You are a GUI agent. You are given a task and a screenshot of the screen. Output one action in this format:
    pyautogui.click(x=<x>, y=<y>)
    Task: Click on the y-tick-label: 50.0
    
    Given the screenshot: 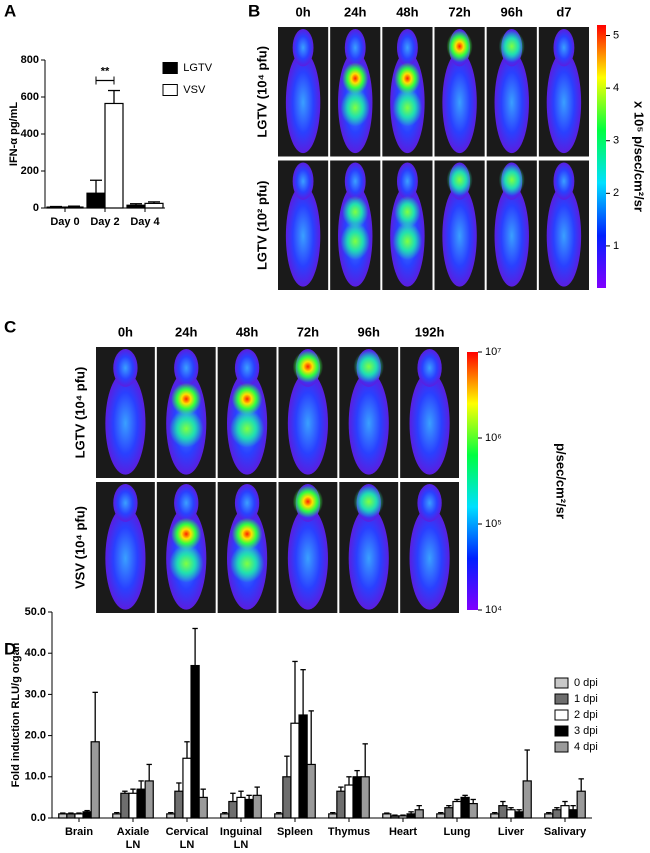 What is the action you would take?
    pyautogui.click(x=35, y=612)
    